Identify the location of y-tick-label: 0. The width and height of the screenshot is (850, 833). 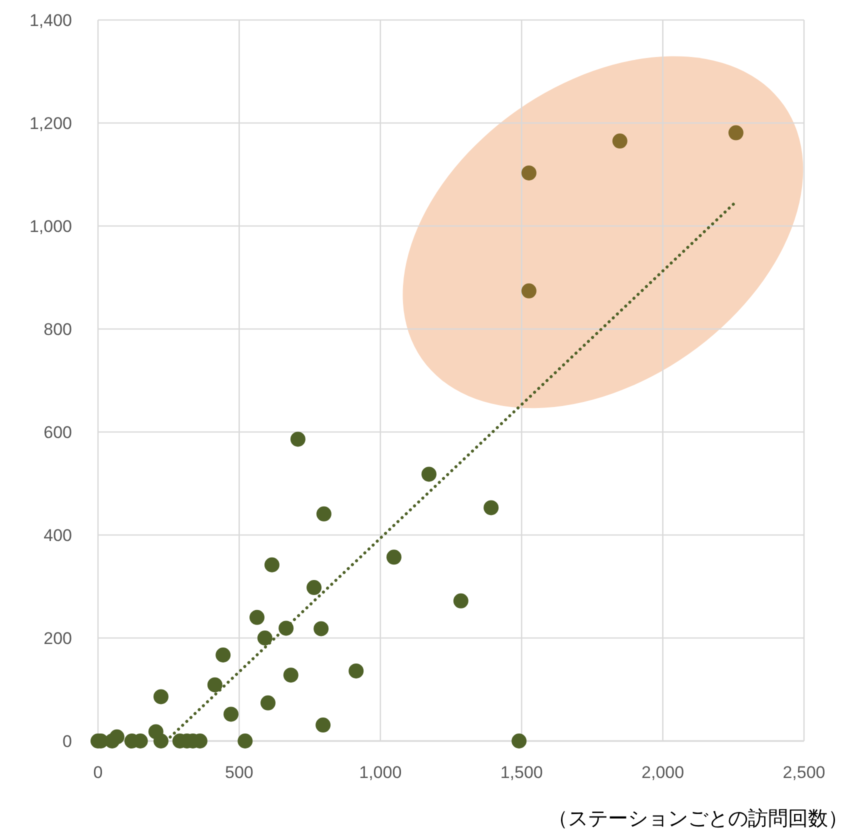
(67, 741).